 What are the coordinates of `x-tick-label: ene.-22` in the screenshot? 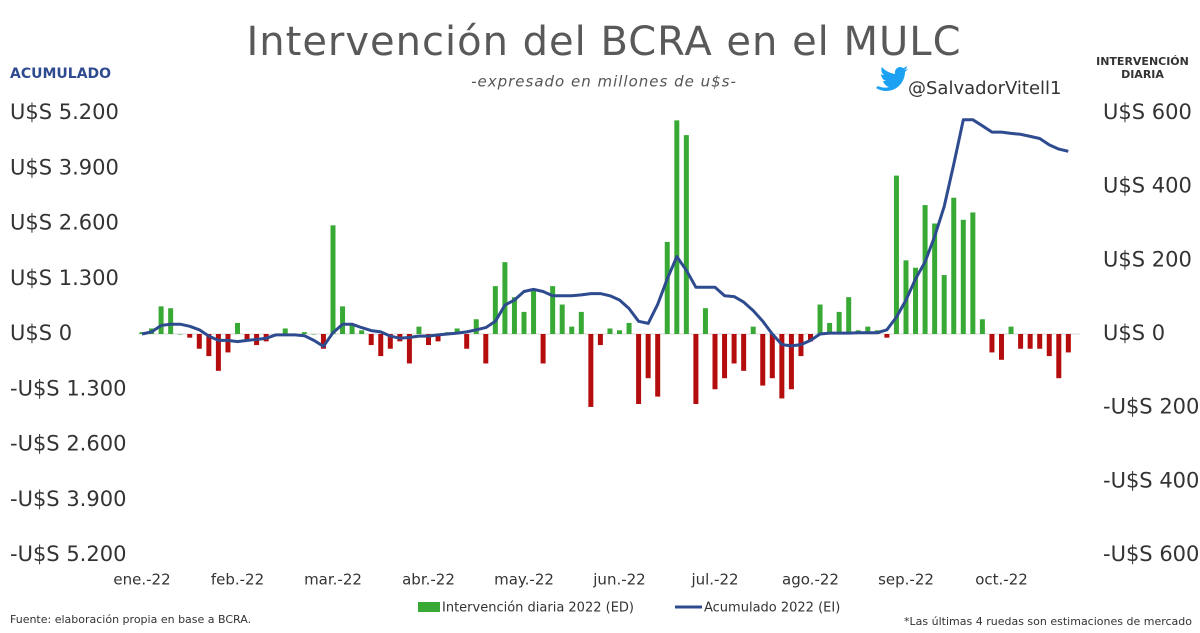 It's located at (141, 580).